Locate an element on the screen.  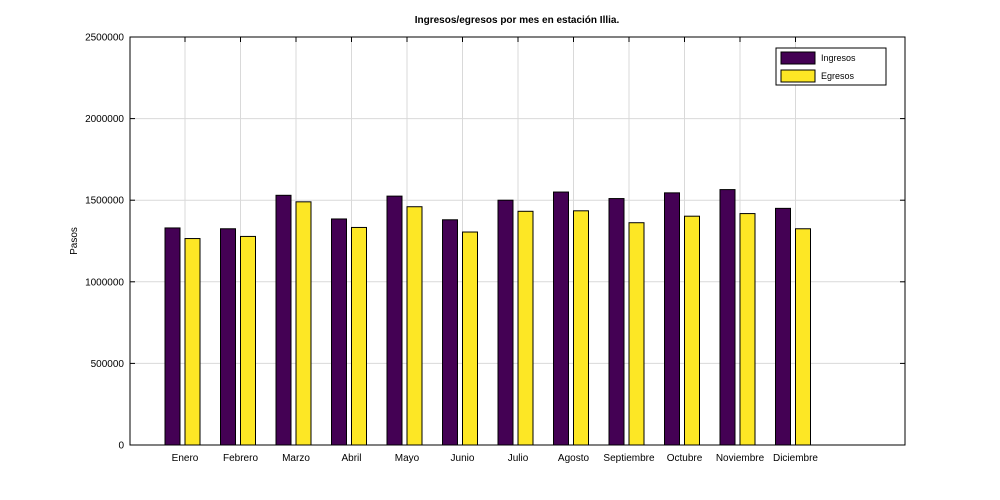
x-tick-label: Enero is located at coordinates (185, 458).